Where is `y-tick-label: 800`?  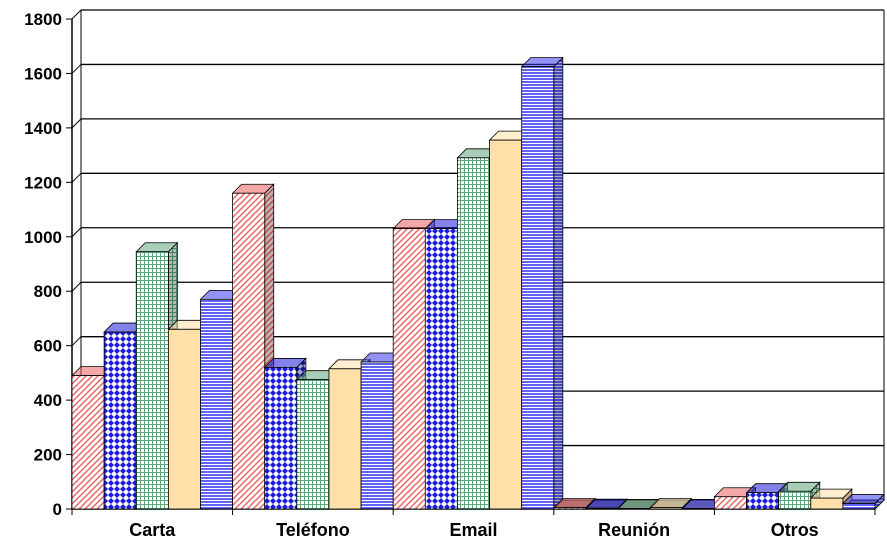
y-tick-label: 800 is located at coordinates (48, 291).